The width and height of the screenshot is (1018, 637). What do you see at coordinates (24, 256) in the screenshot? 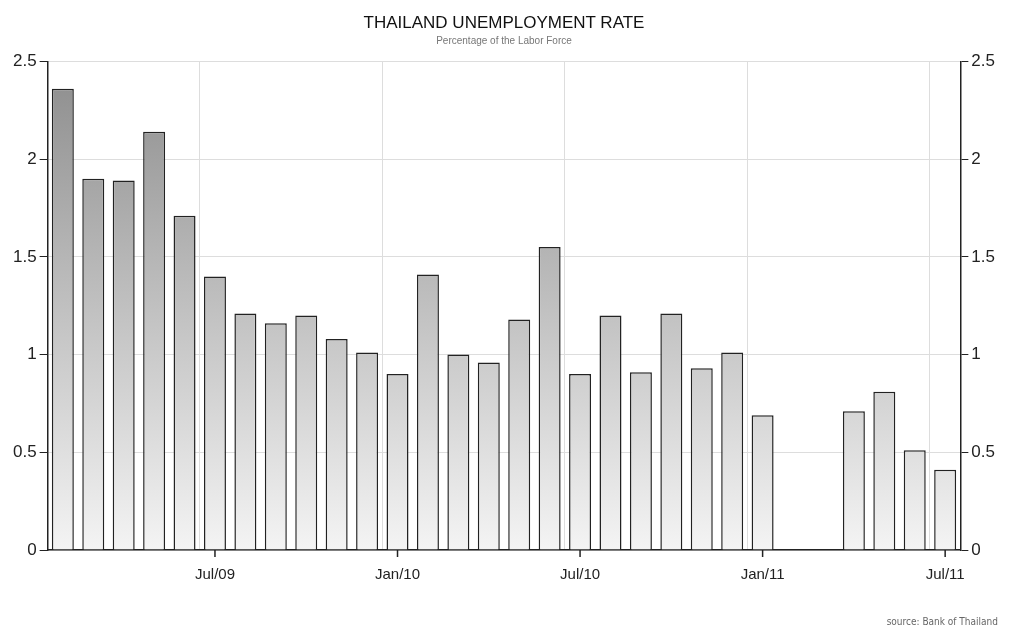
I see `y-tick-label: 1.5` at bounding box center [24, 256].